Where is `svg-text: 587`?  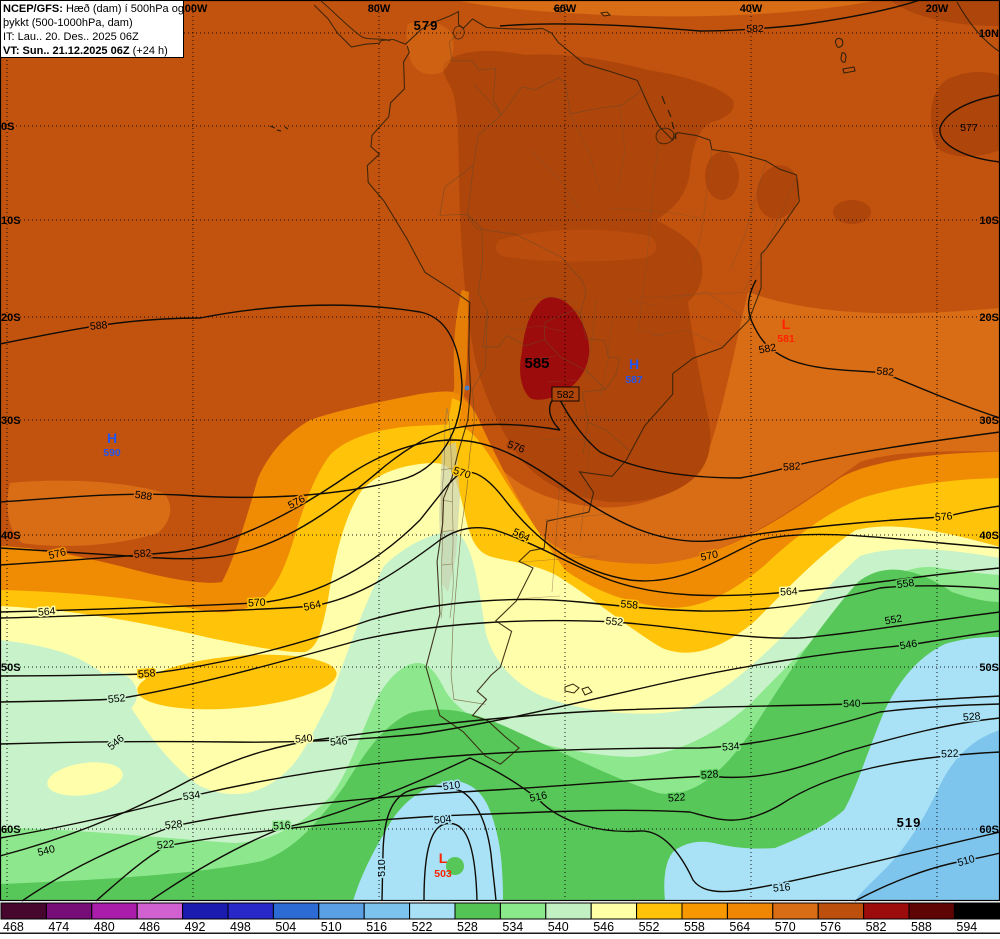 svg-text: 587 is located at coordinates (634, 380).